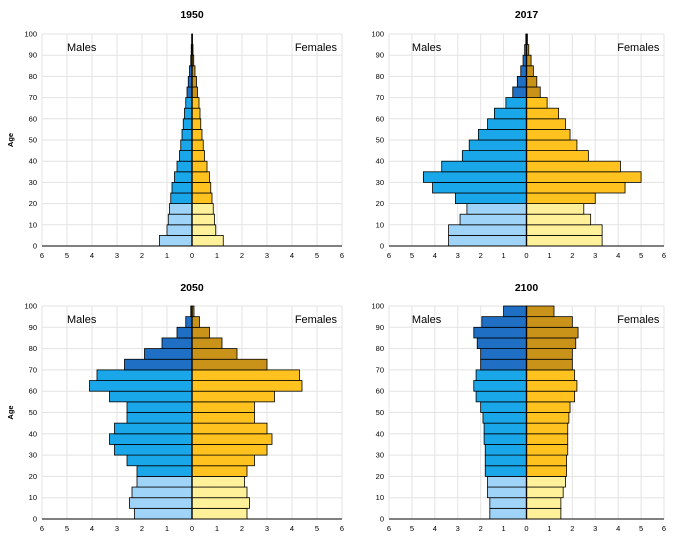 The image size is (679, 540). Describe the element at coordinates (380, 391) in the screenshot. I see `y-tick-label: 60` at that location.